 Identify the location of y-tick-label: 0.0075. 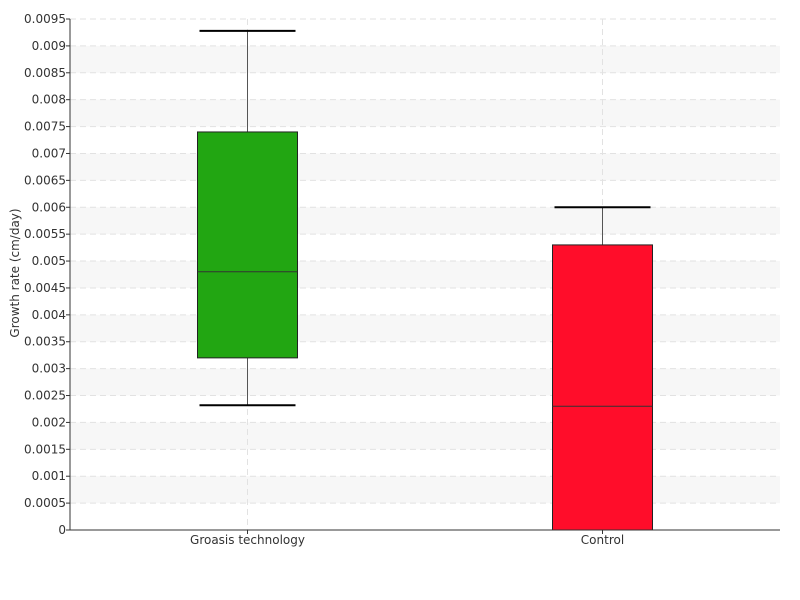
(45, 127).